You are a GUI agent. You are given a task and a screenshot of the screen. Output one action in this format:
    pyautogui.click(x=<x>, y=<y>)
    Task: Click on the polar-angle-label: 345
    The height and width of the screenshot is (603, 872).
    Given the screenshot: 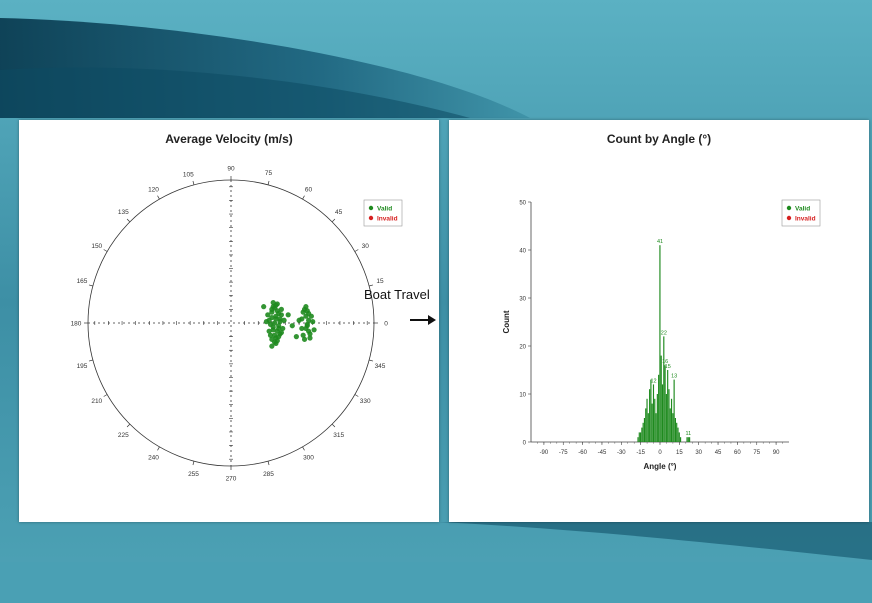 What is the action you would take?
    pyautogui.click(x=380, y=366)
    